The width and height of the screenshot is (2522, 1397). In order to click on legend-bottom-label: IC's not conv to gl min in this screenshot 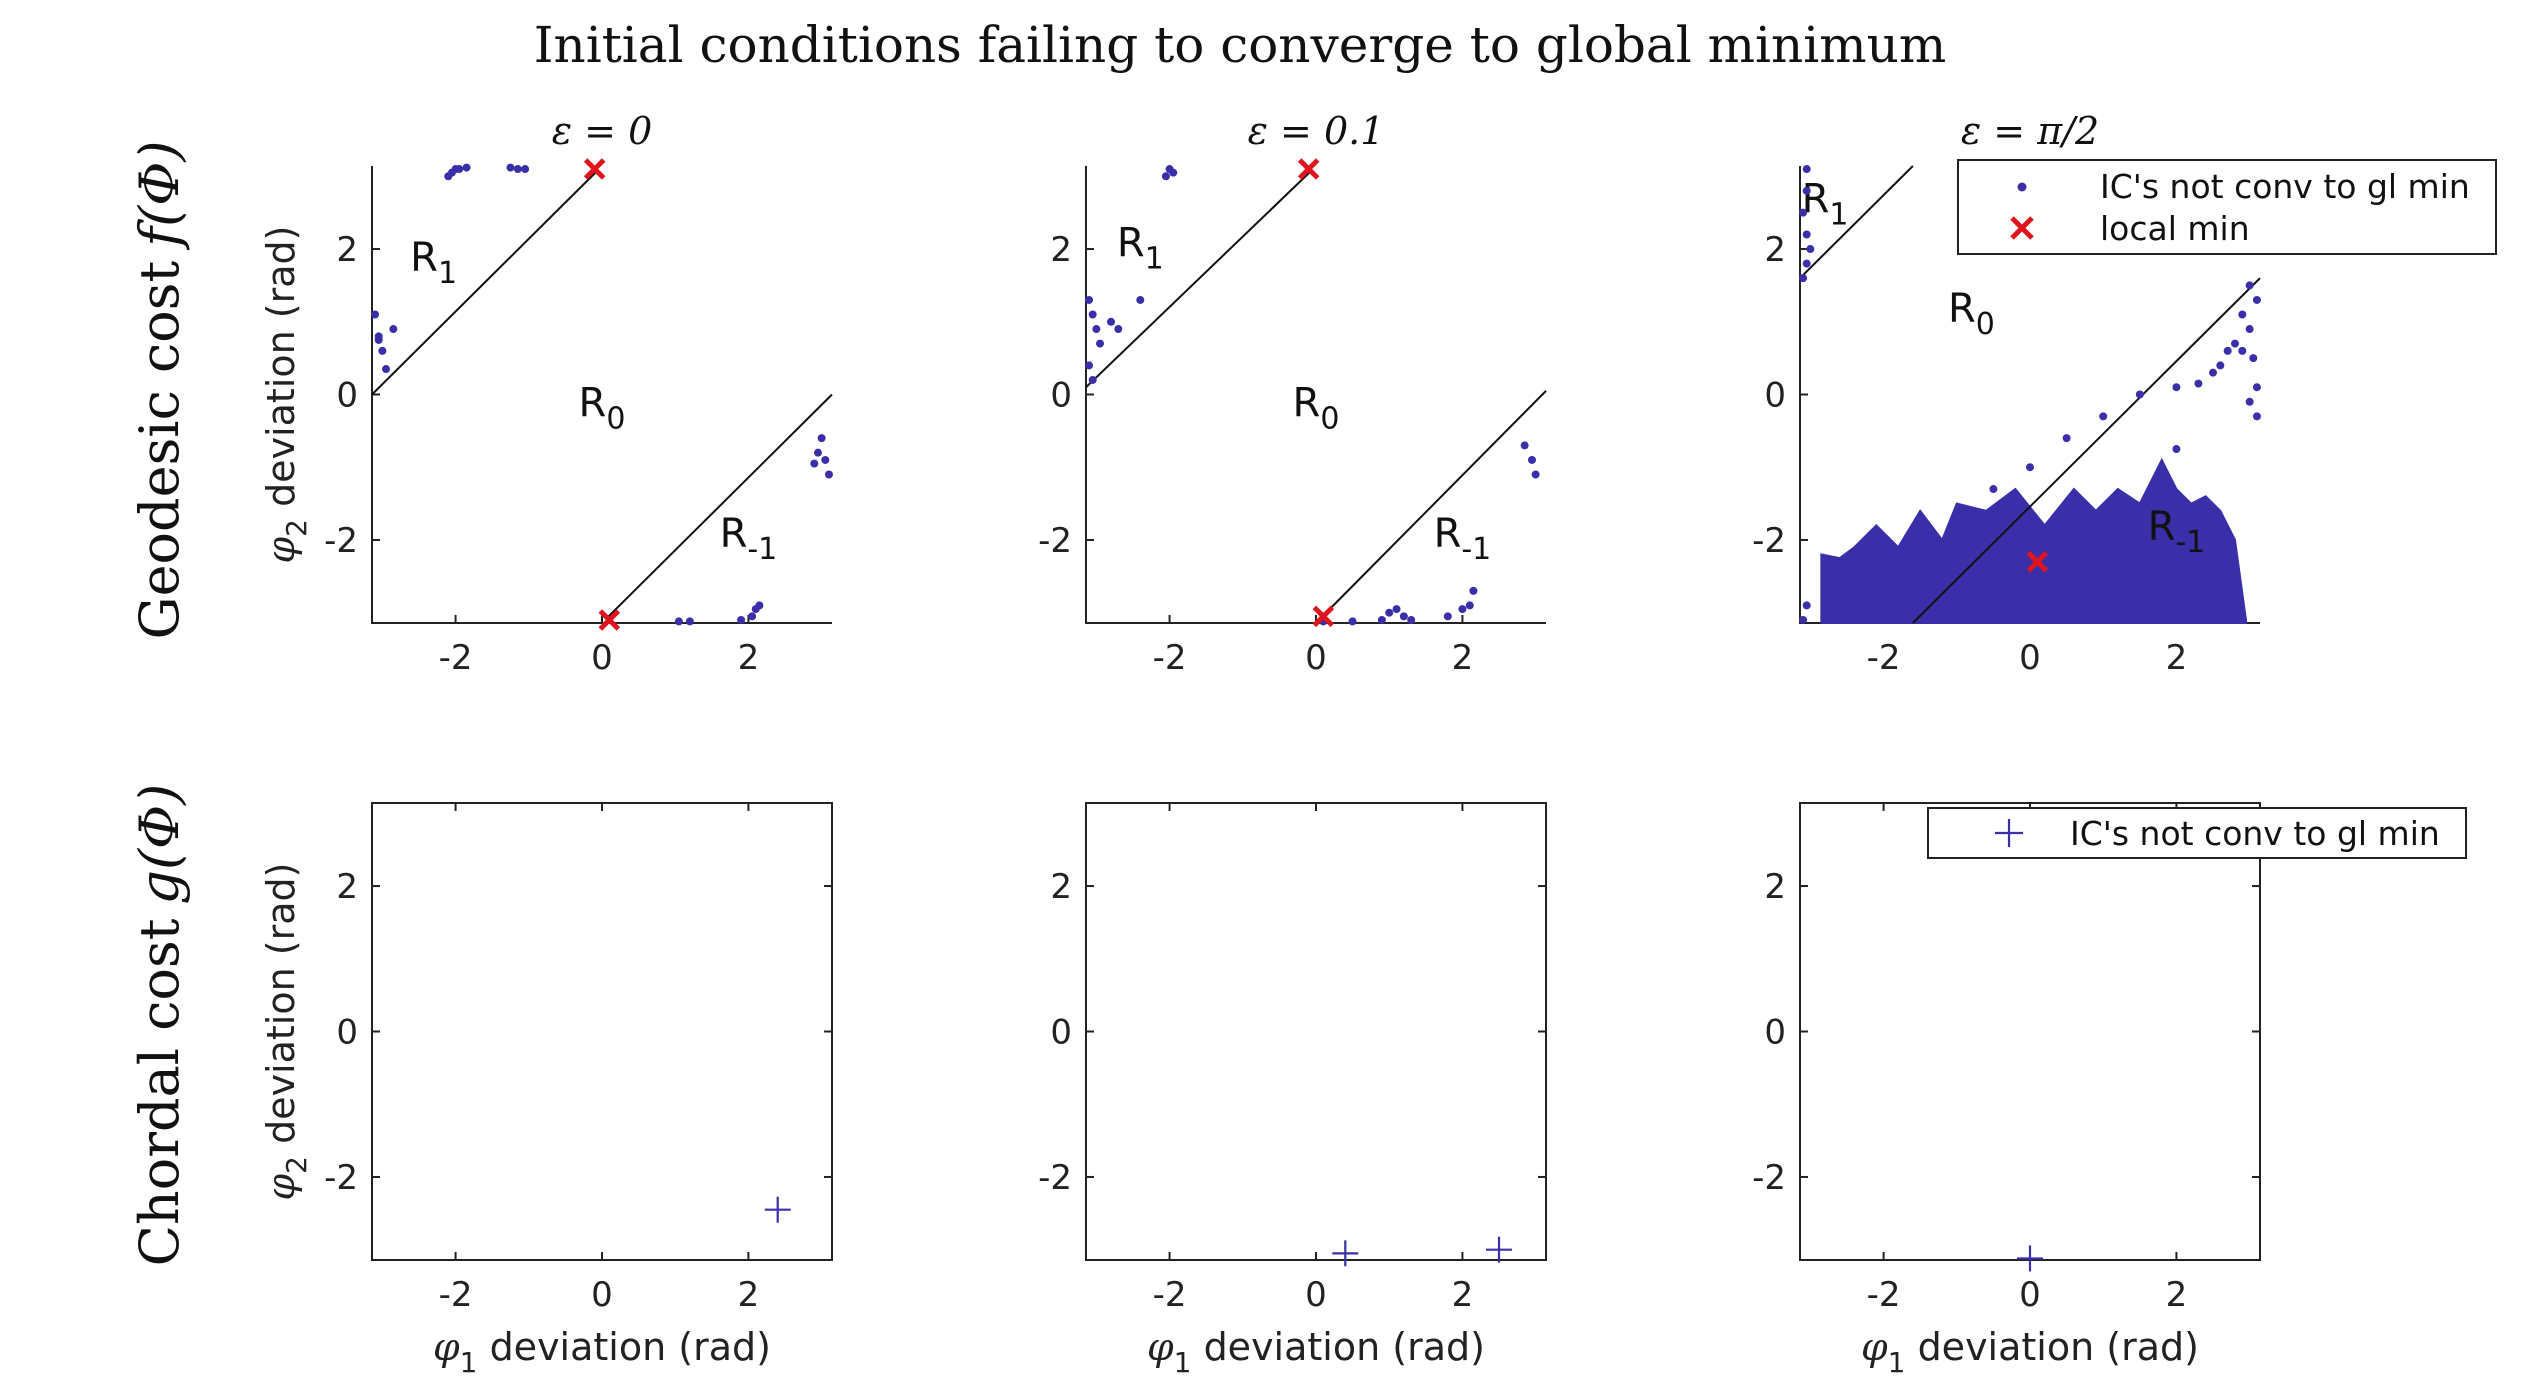, I will do `click(2255, 833)`.